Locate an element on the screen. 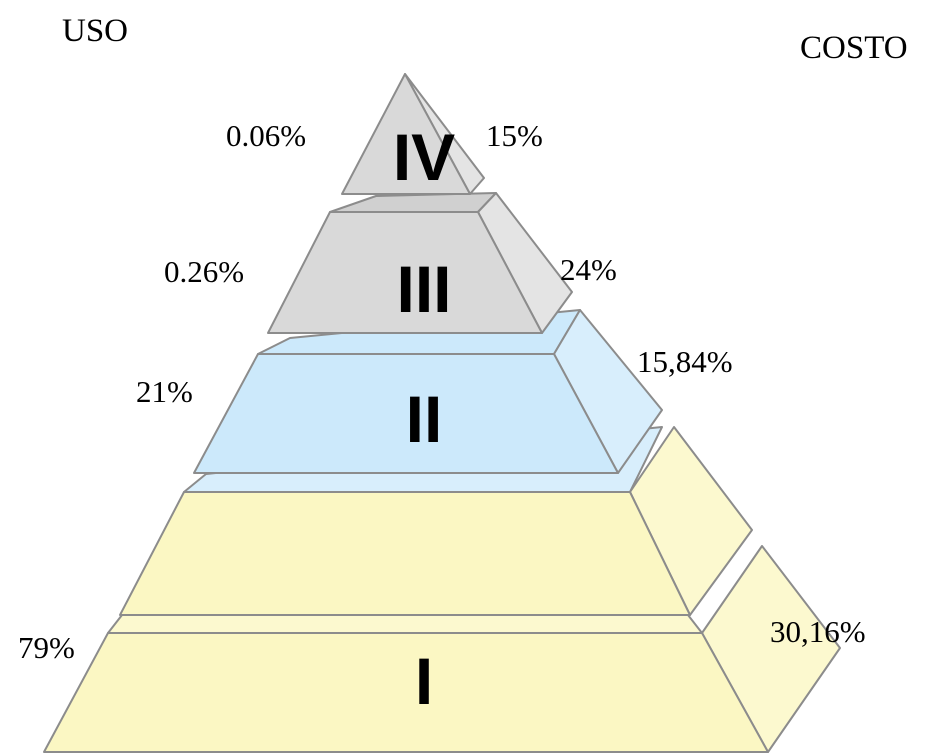  level-iv-block is located at coordinates (413, 134).